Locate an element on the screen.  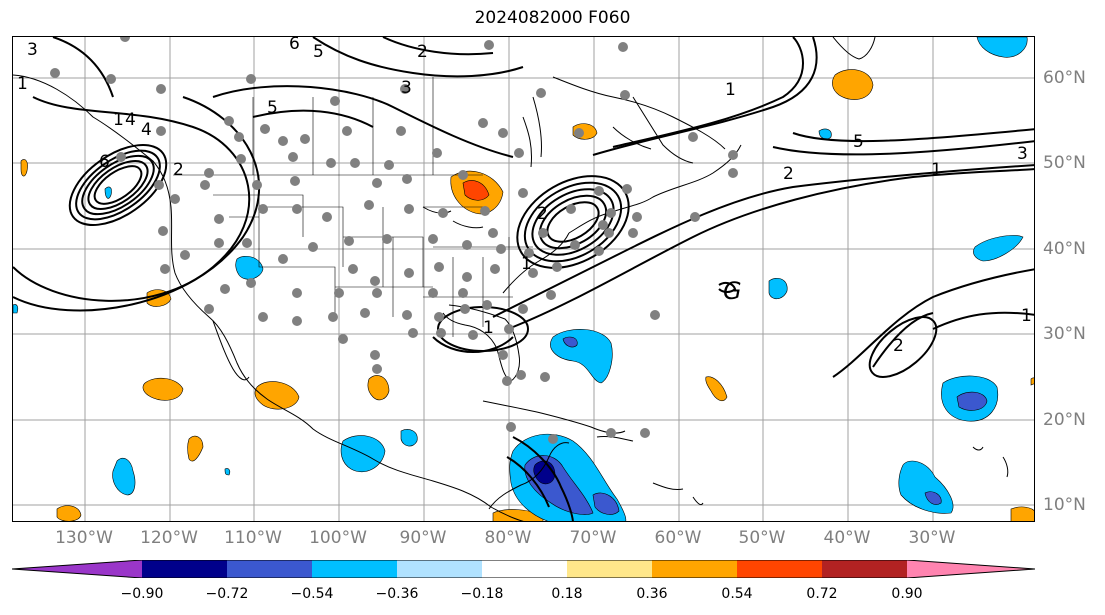
colorbar-tick: 0.90 is located at coordinates (907, 594).